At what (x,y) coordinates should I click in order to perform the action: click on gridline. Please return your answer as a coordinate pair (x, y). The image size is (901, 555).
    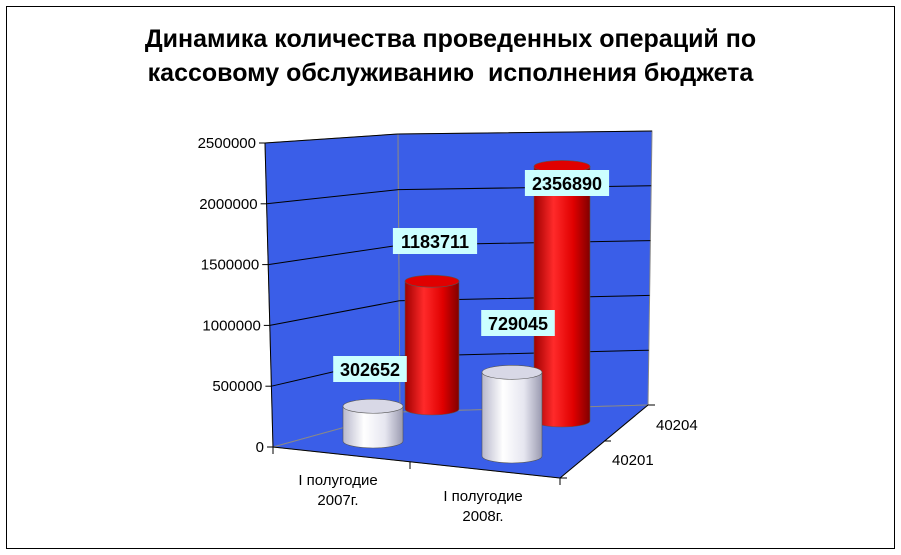
    Looking at the image, I should click on (458, 137).